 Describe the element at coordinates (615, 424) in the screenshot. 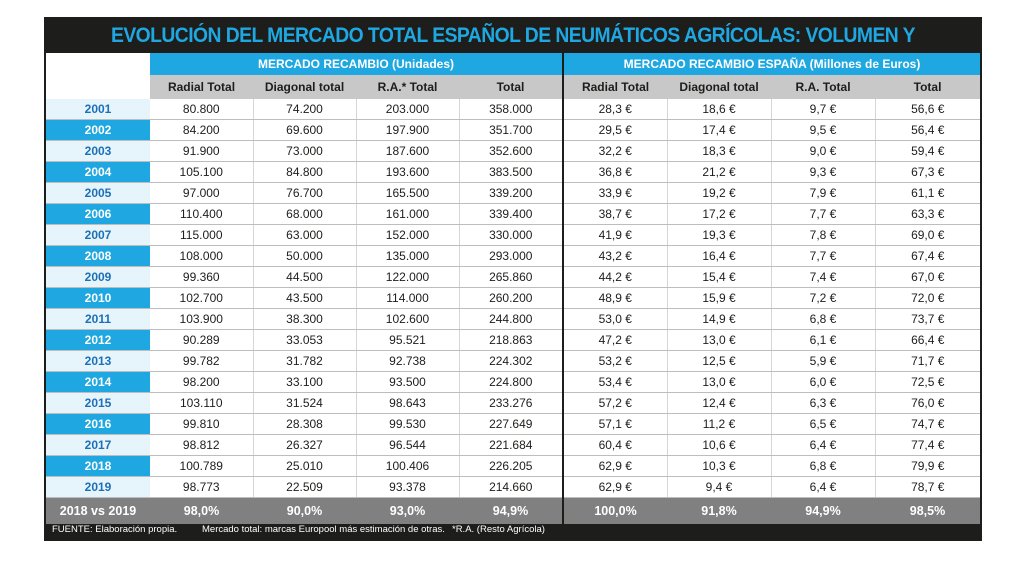

I see `data-cell: 57,1 €` at that location.